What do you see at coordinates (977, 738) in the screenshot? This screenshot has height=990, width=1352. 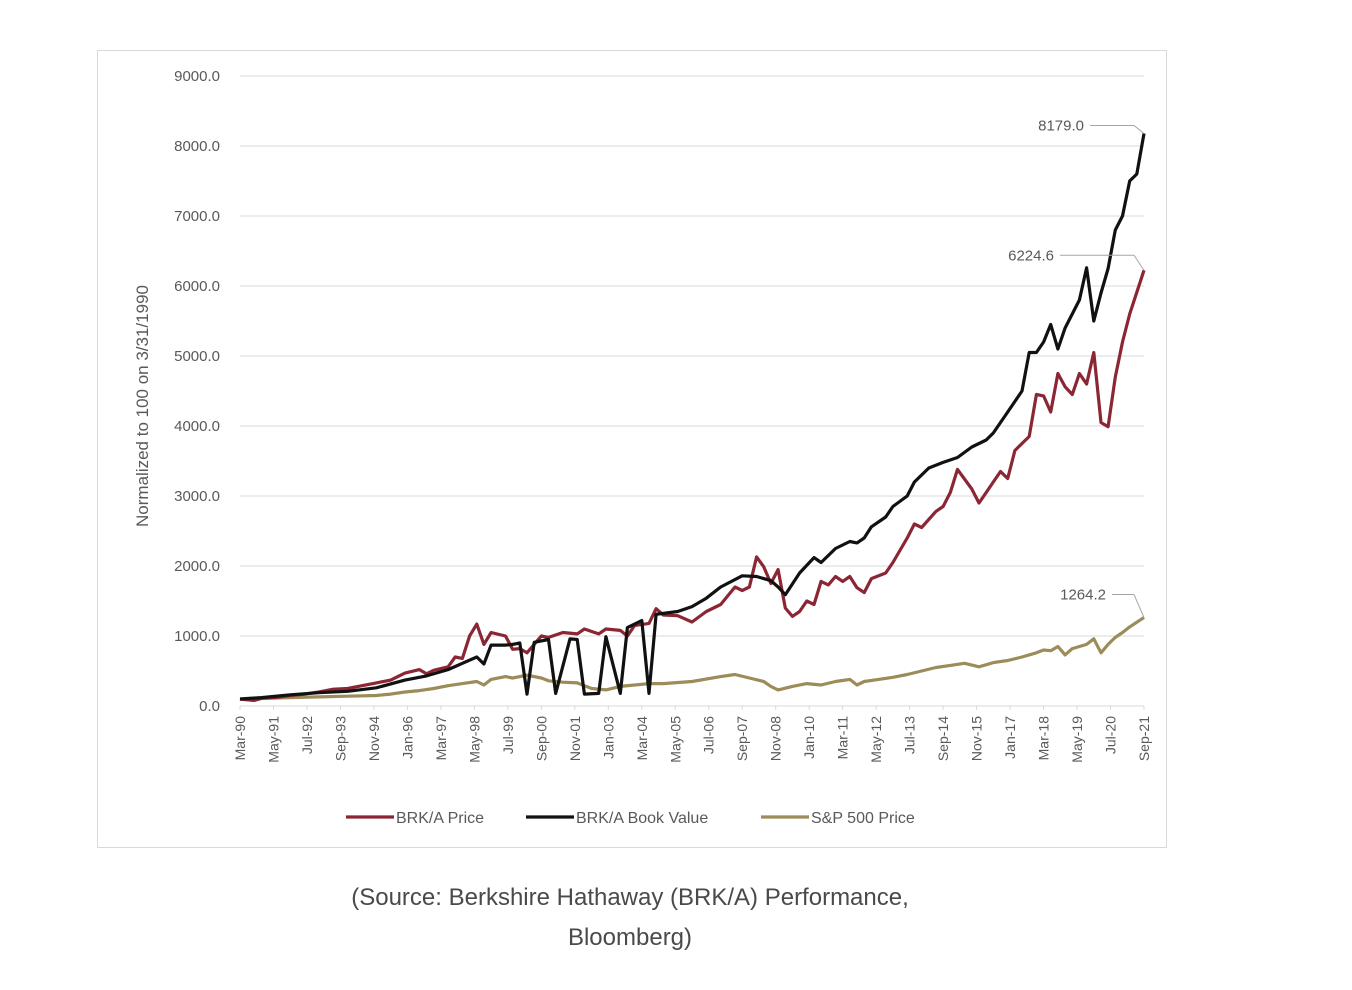 I see `x-tick-label: Nov-15` at bounding box center [977, 738].